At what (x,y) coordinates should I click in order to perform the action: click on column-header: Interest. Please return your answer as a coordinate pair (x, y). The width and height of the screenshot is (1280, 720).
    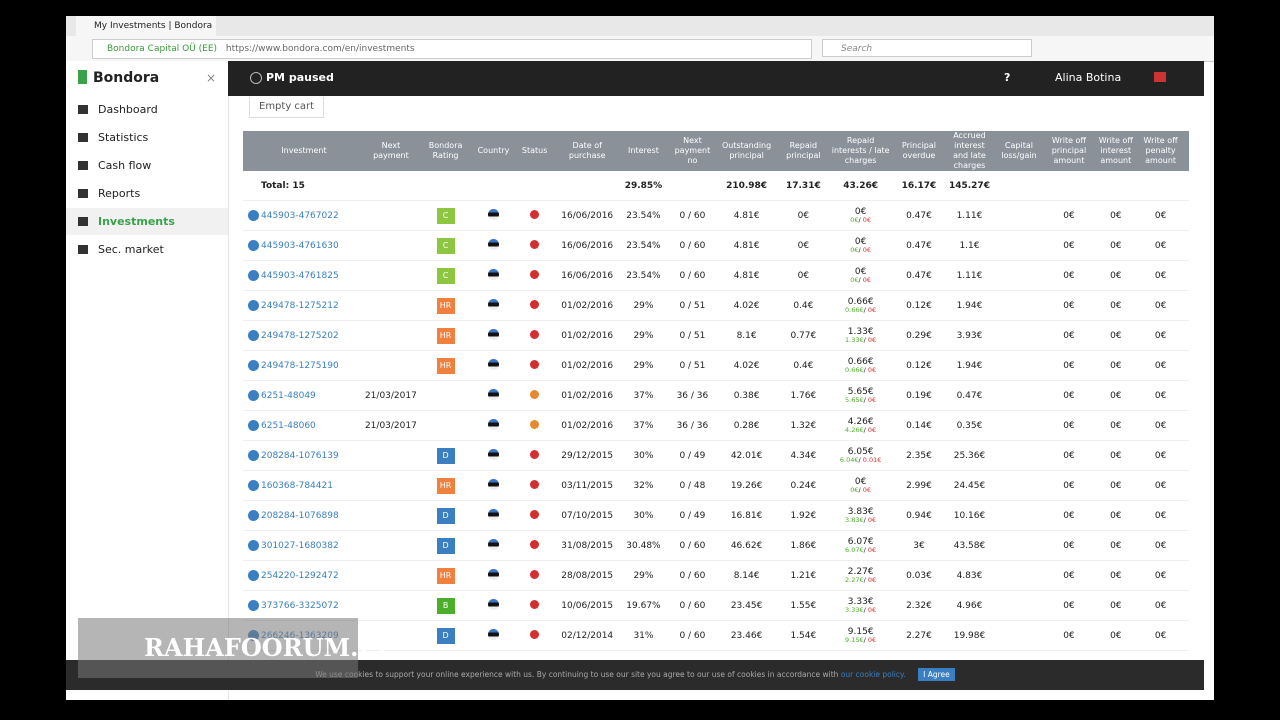
    Looking at the image, I should click on (643, 151).